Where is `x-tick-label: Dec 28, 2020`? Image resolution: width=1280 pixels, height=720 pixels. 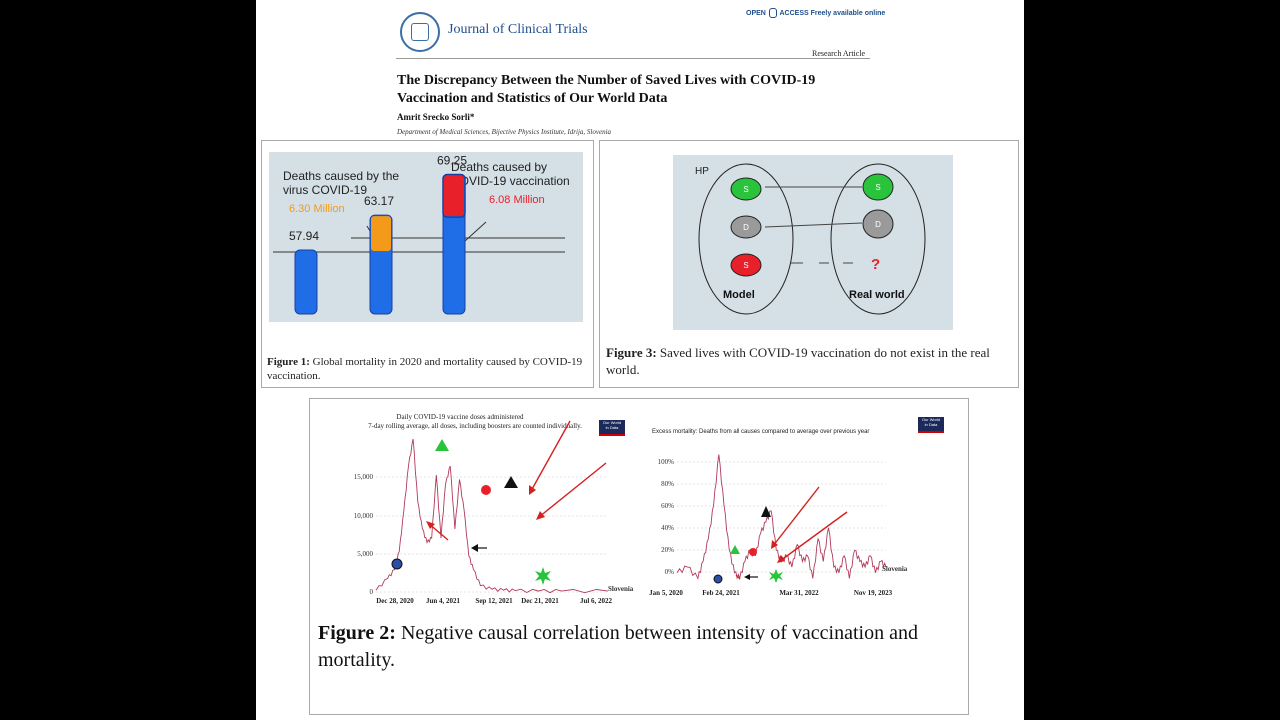 x-tick-label: Dec 28, 2020 is located at coordinates (395, 601).